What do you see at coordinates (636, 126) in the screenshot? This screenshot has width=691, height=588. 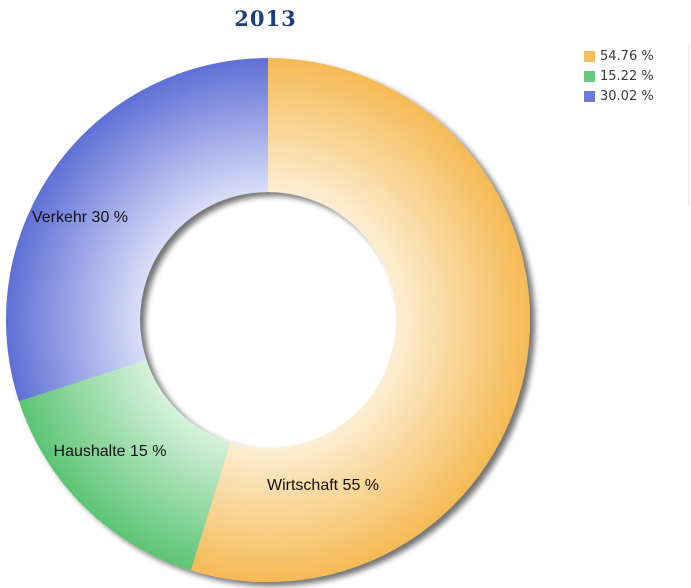 I see `legend: 54.76 % 15.22 % 30.02 %` at bounding box center [636, 126].